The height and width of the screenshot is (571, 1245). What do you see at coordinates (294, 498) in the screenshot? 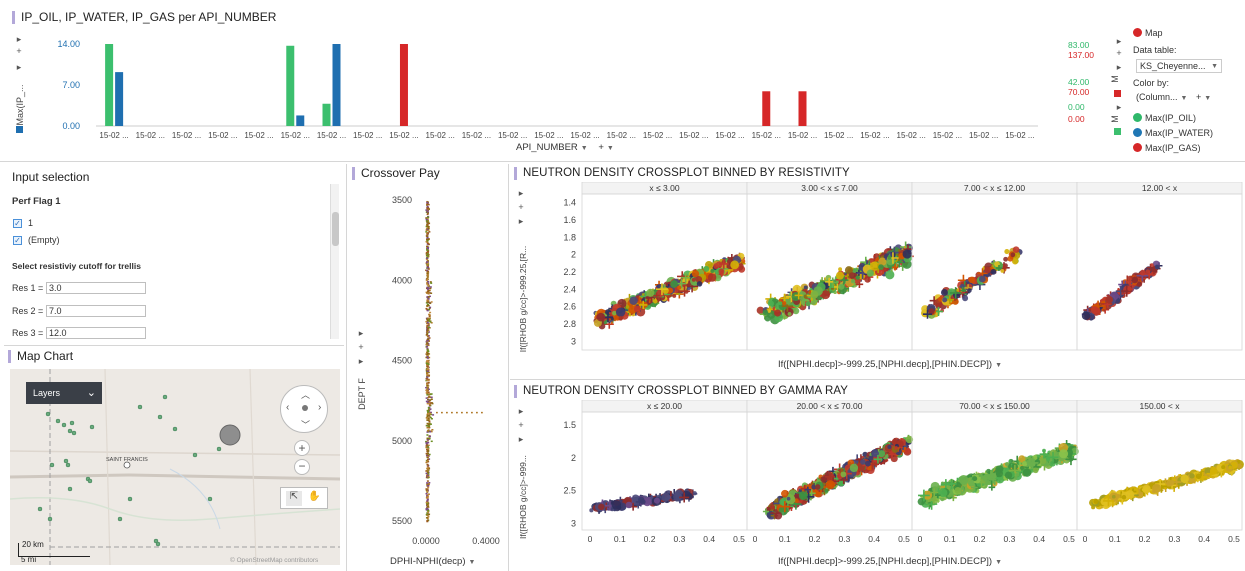
I see `select-pointer-icon: ⇱` at bounding box center [294, 498].